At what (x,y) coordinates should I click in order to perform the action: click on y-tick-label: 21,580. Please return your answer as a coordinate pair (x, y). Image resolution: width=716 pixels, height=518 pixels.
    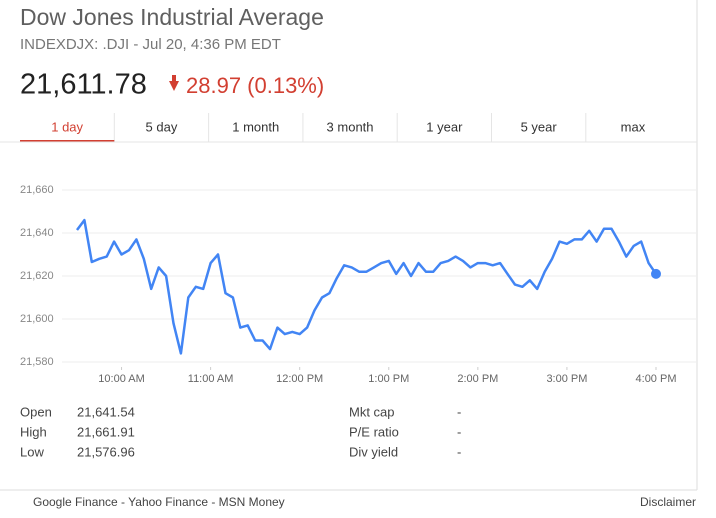
    Looking at the image, I should click on (37, 362).